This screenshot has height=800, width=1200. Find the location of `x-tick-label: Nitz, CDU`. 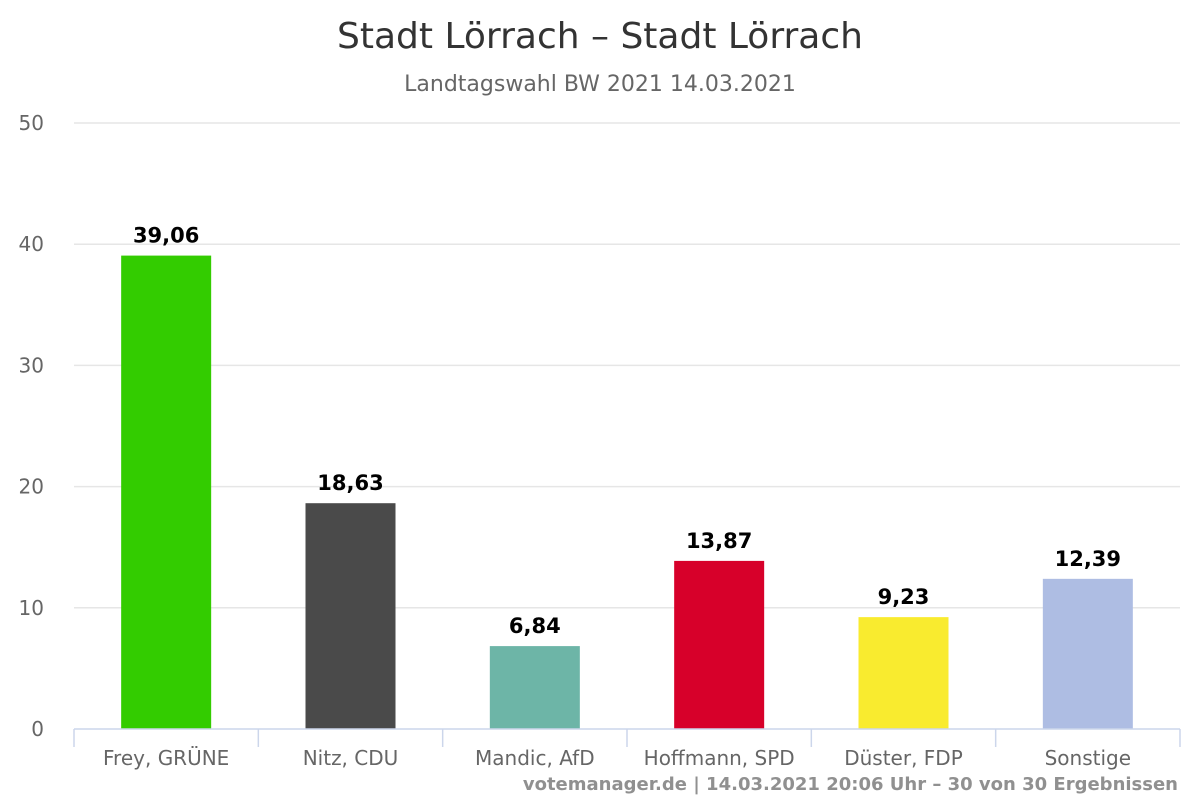

x-tick-label: Nitz, CDU is located at coordinates (351, 758).